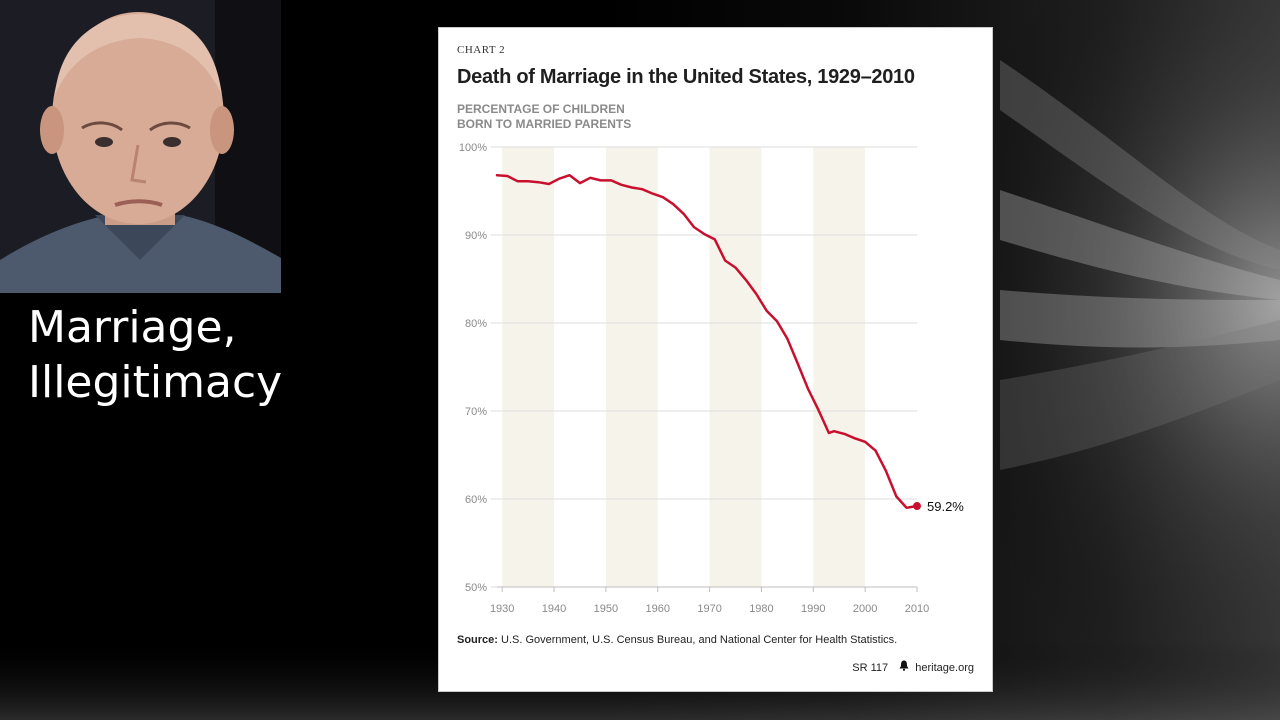  I want to click on x-tick-label-1980: 1980, so click(761, 609).